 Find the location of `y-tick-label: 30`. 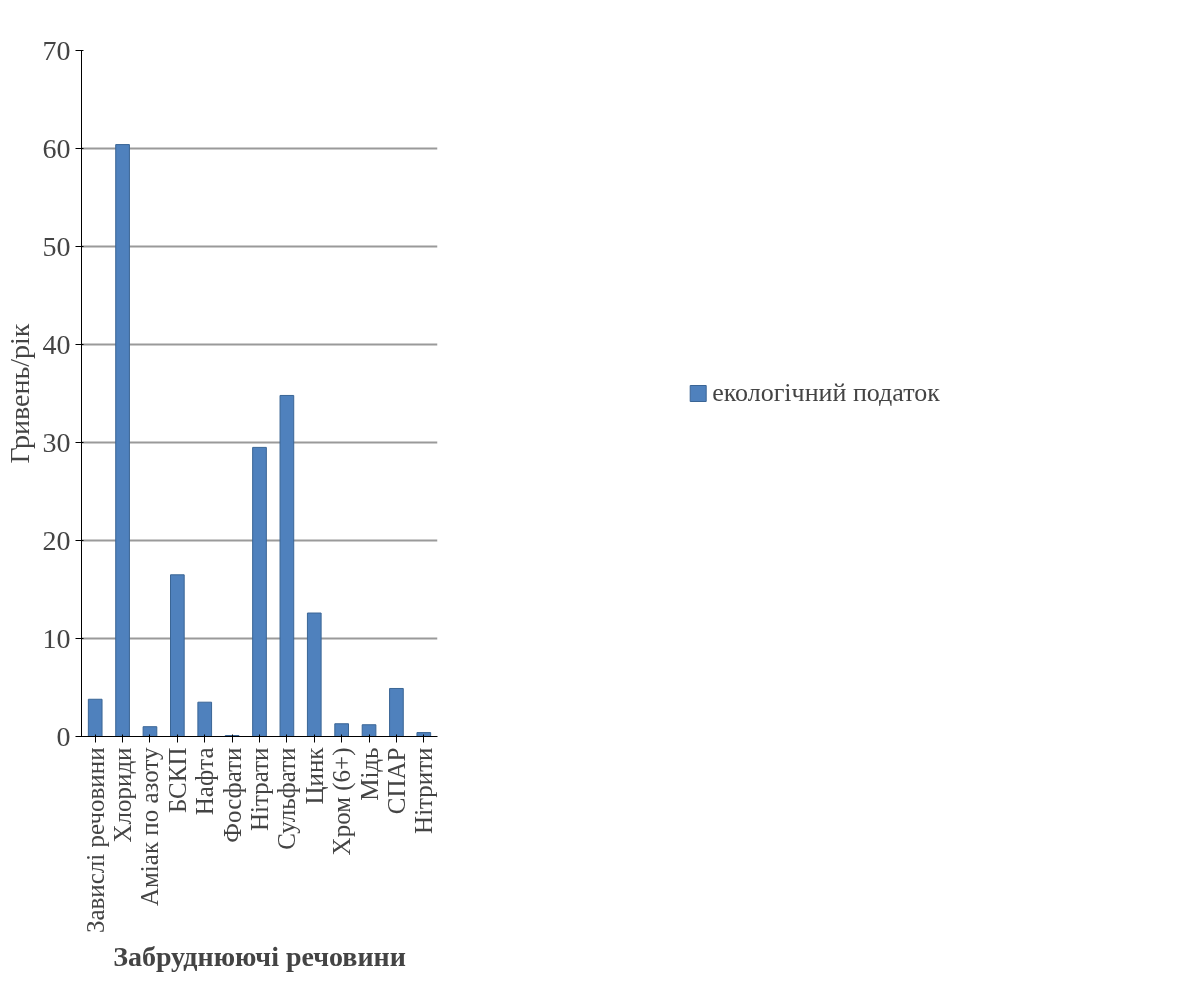

y-tick-label: 30 is located at coordinates (56, 442).